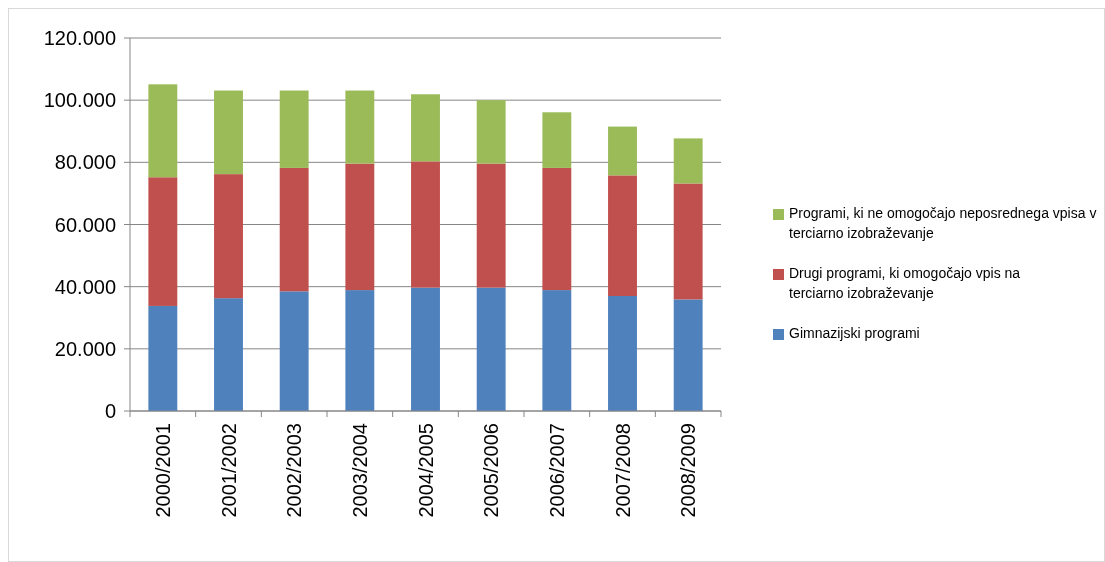 This screenshot has height=562, width=1105. What do you see at coordinates (491, 470) in the screenshot?
I see `x-tick-label: 2005/2006` at bounding box center [491, 470].